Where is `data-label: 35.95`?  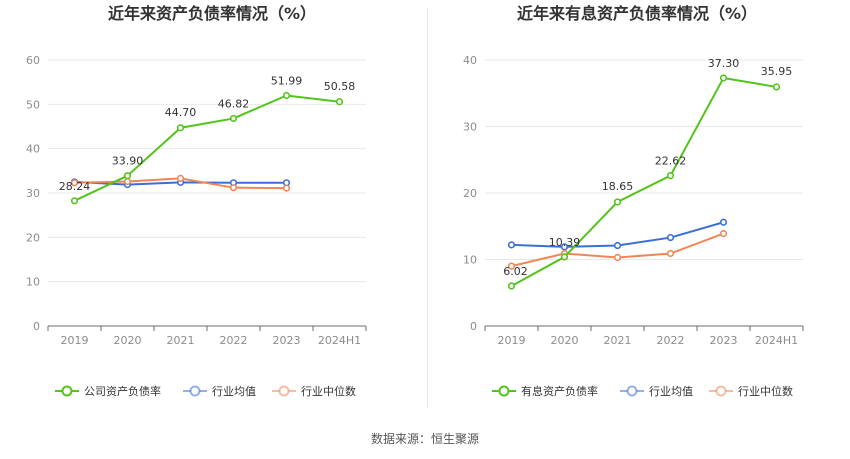 data-label: 35.95 is located at coordinates (777, 71).